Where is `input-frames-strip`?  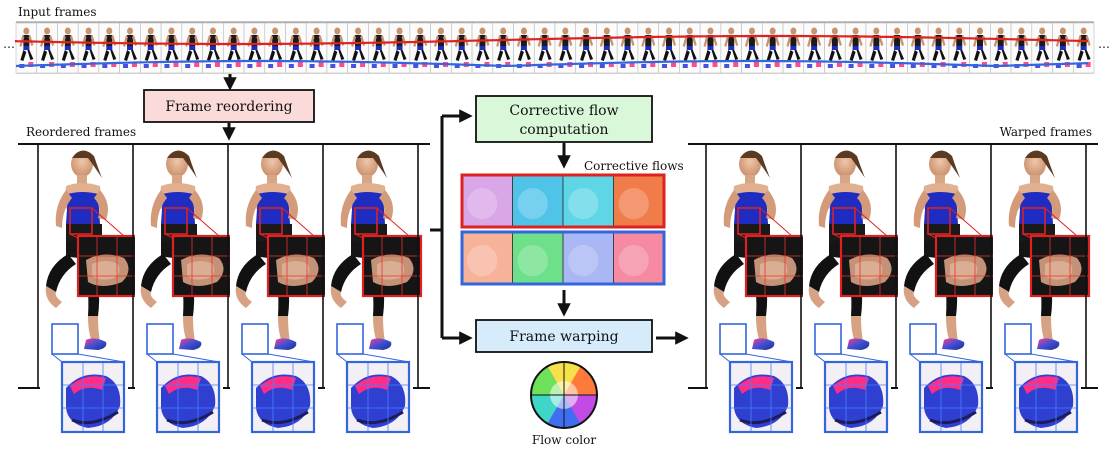 input-frames-strip is located at coordinates (554, 47).